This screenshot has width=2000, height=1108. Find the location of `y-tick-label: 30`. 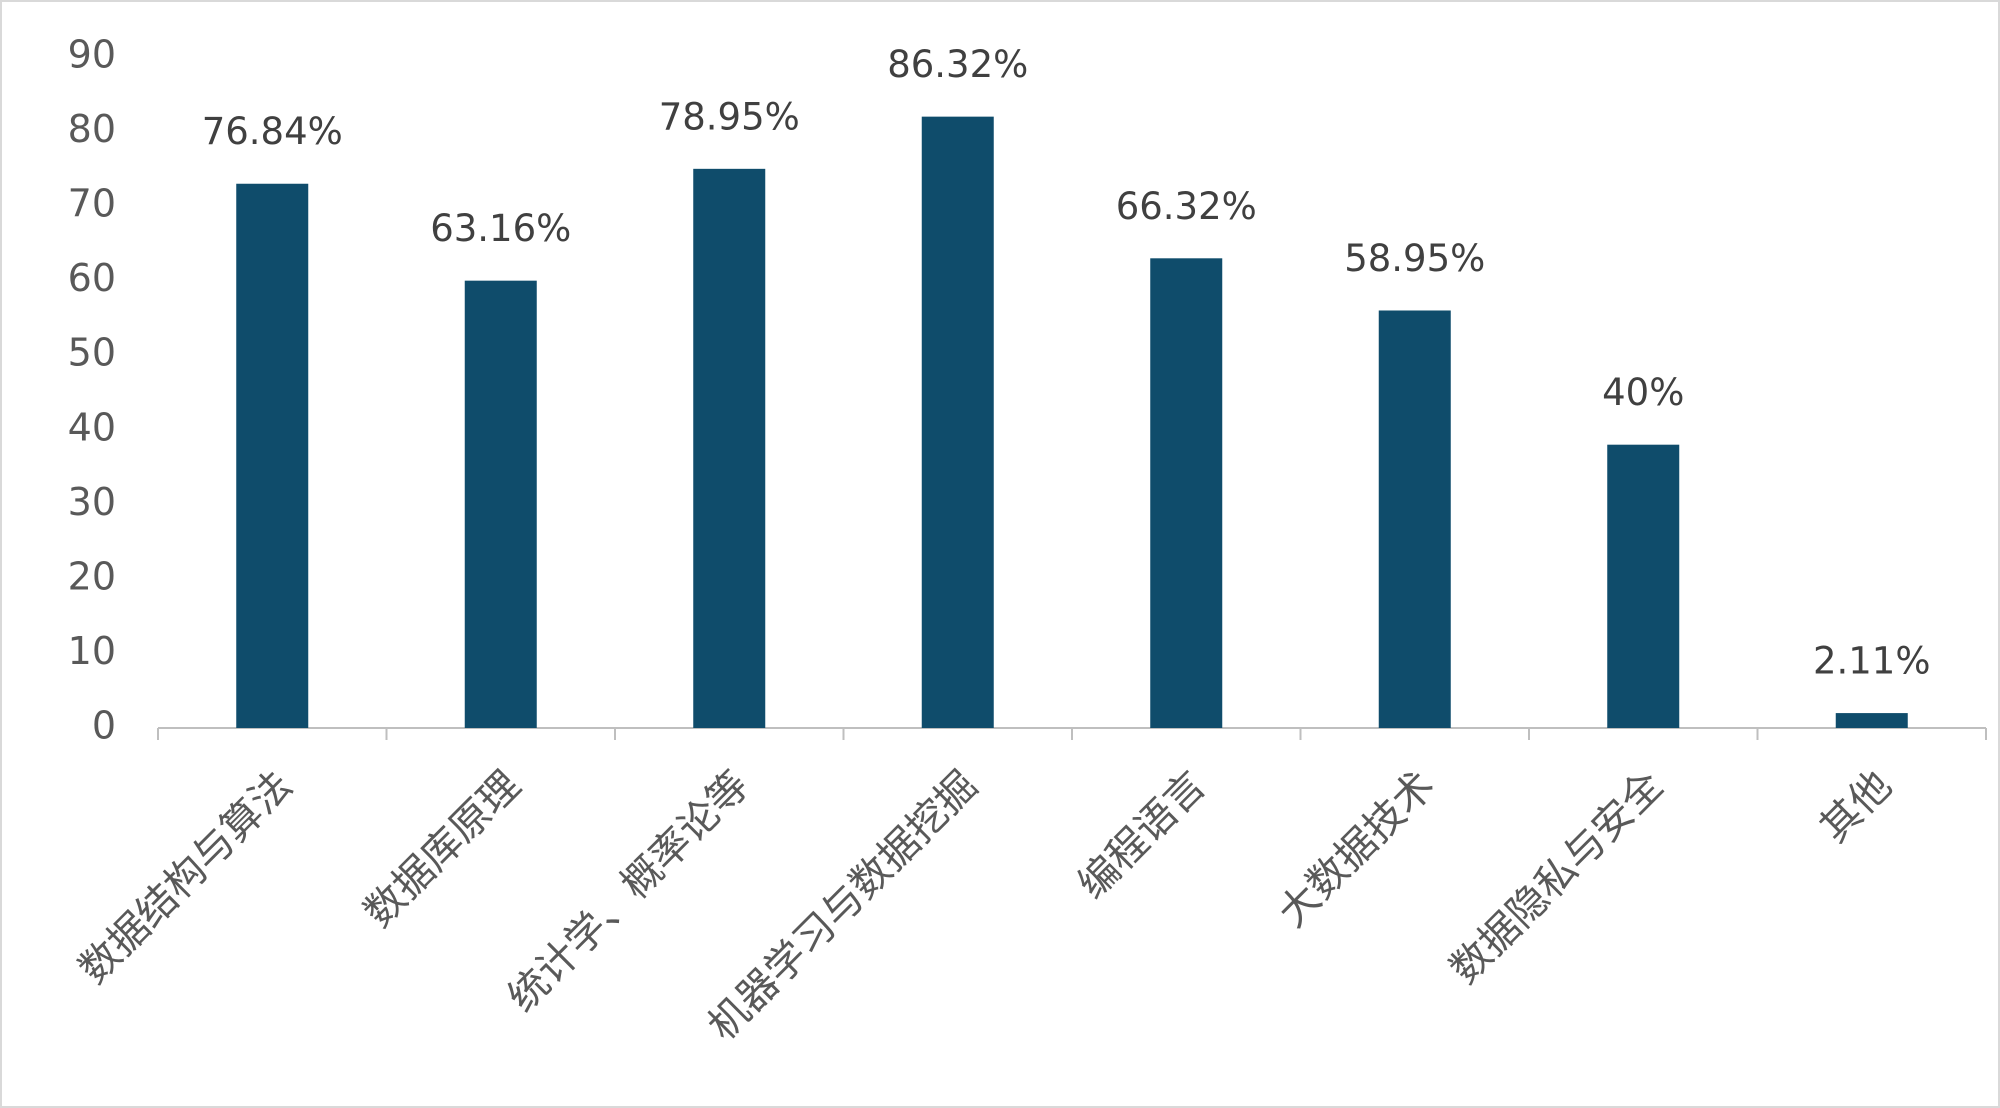

y-tick-label: 30 is located at coordinates (92, 502).